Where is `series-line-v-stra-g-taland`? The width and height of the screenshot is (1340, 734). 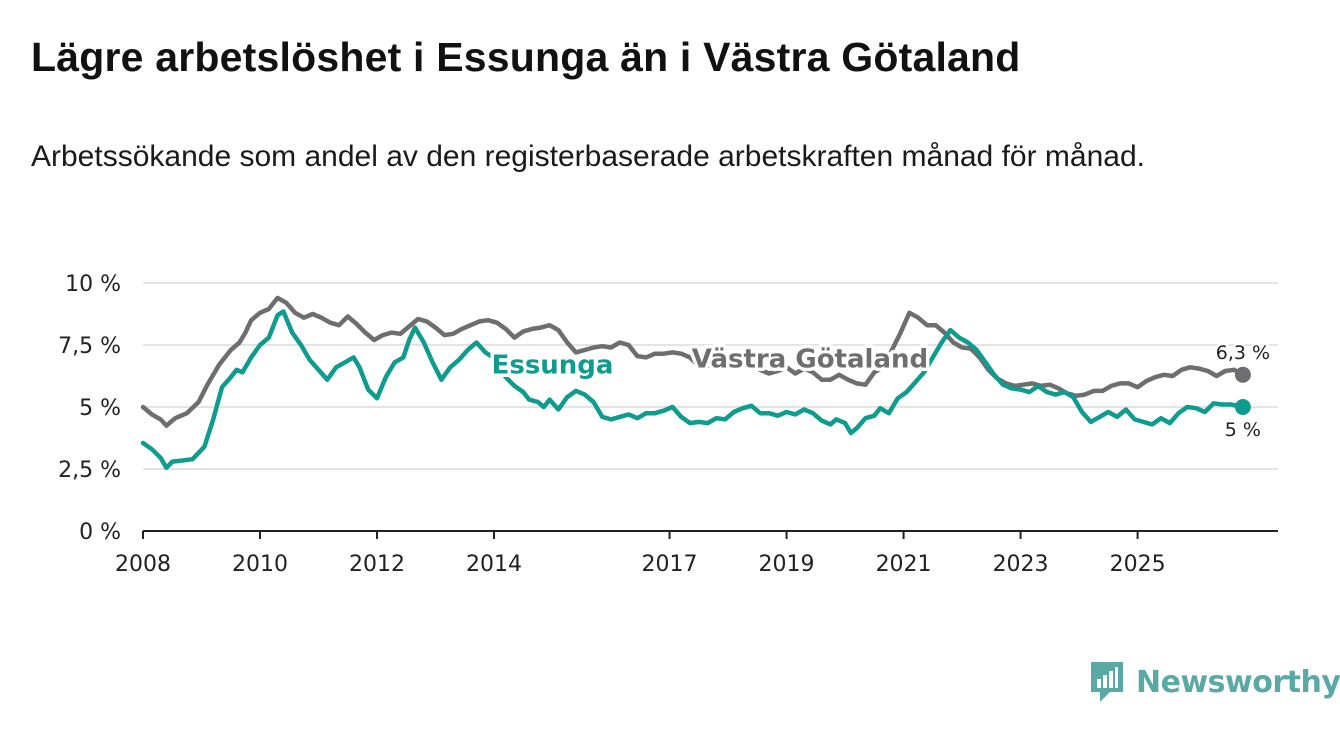
series-line-v-stra-g-taland is located at coordinates (693, 361).